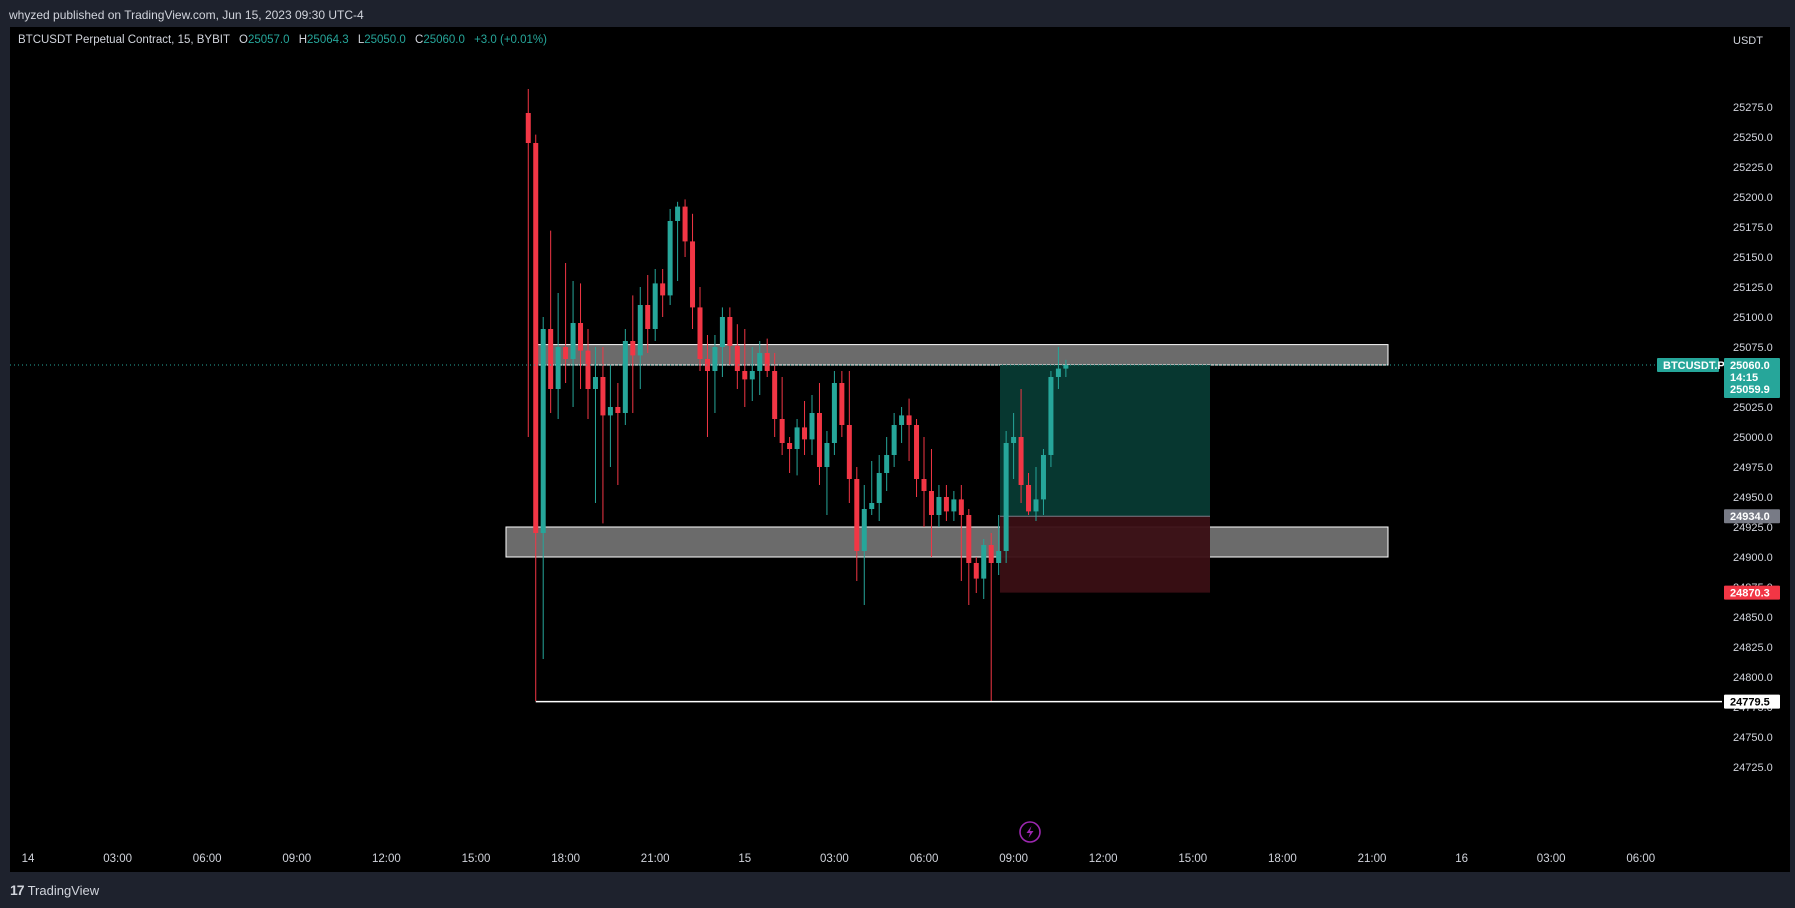 Image resolution: width=1795 pixels, height=908 pixels. Describe the element at coordinates (419, 40) in the screenshot. I see `legend-close-label: C` at that location.